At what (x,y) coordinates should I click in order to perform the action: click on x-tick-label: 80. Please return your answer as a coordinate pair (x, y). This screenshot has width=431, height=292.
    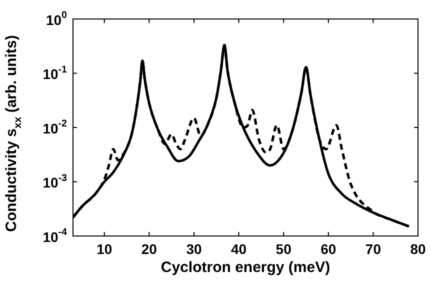
    Looking at the image, I should click on (418, 248).